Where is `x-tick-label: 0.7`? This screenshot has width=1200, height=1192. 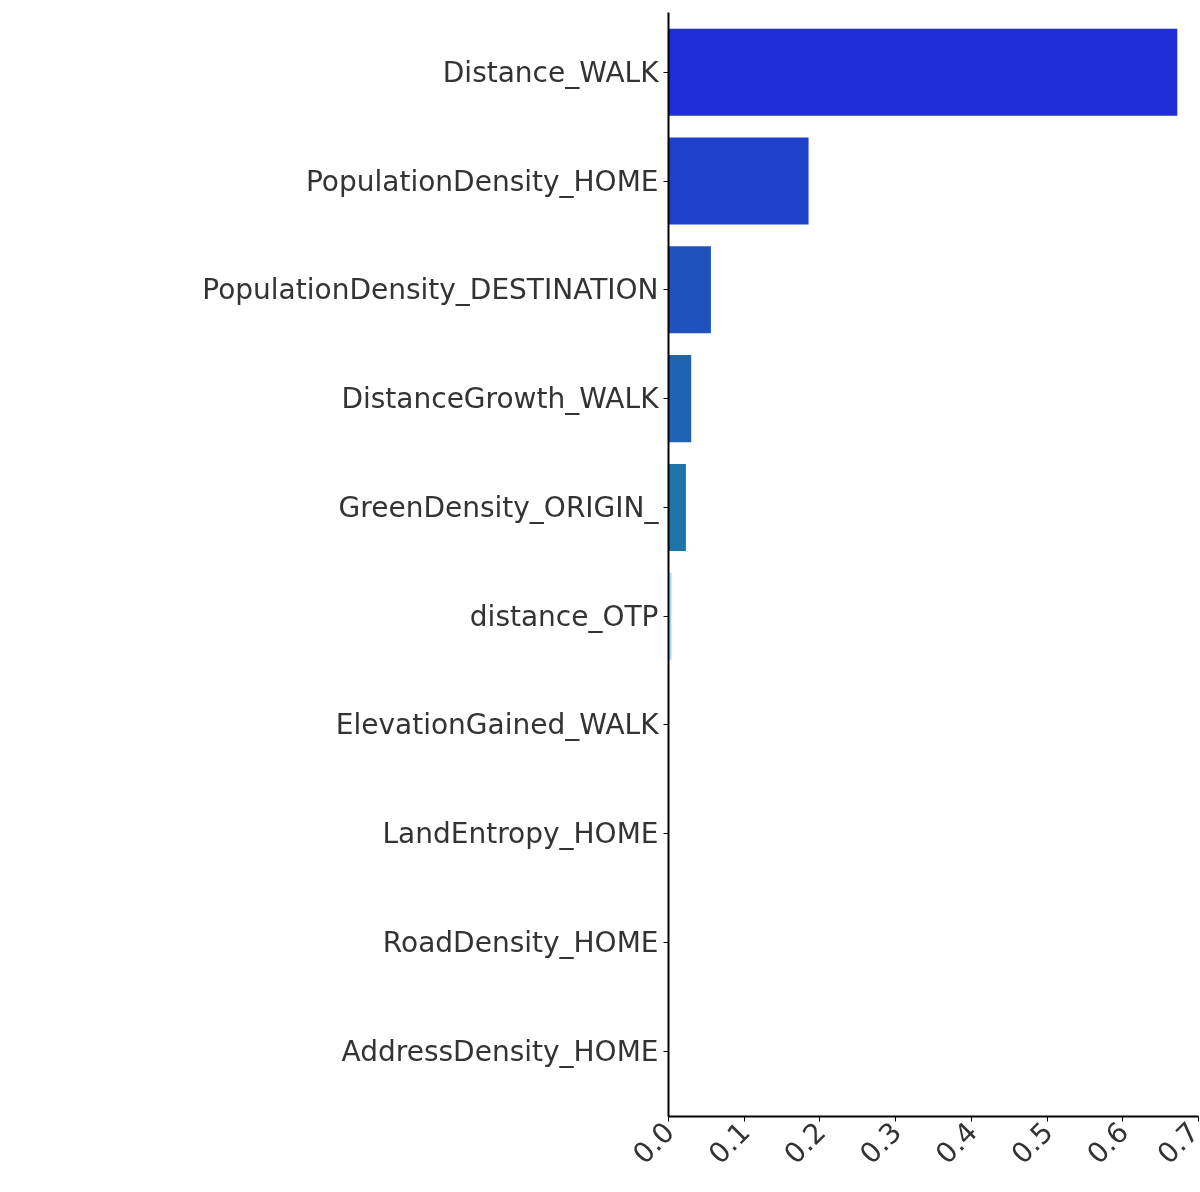
x-tick-label: 0.7 is located at coordinates (1175, 1143).